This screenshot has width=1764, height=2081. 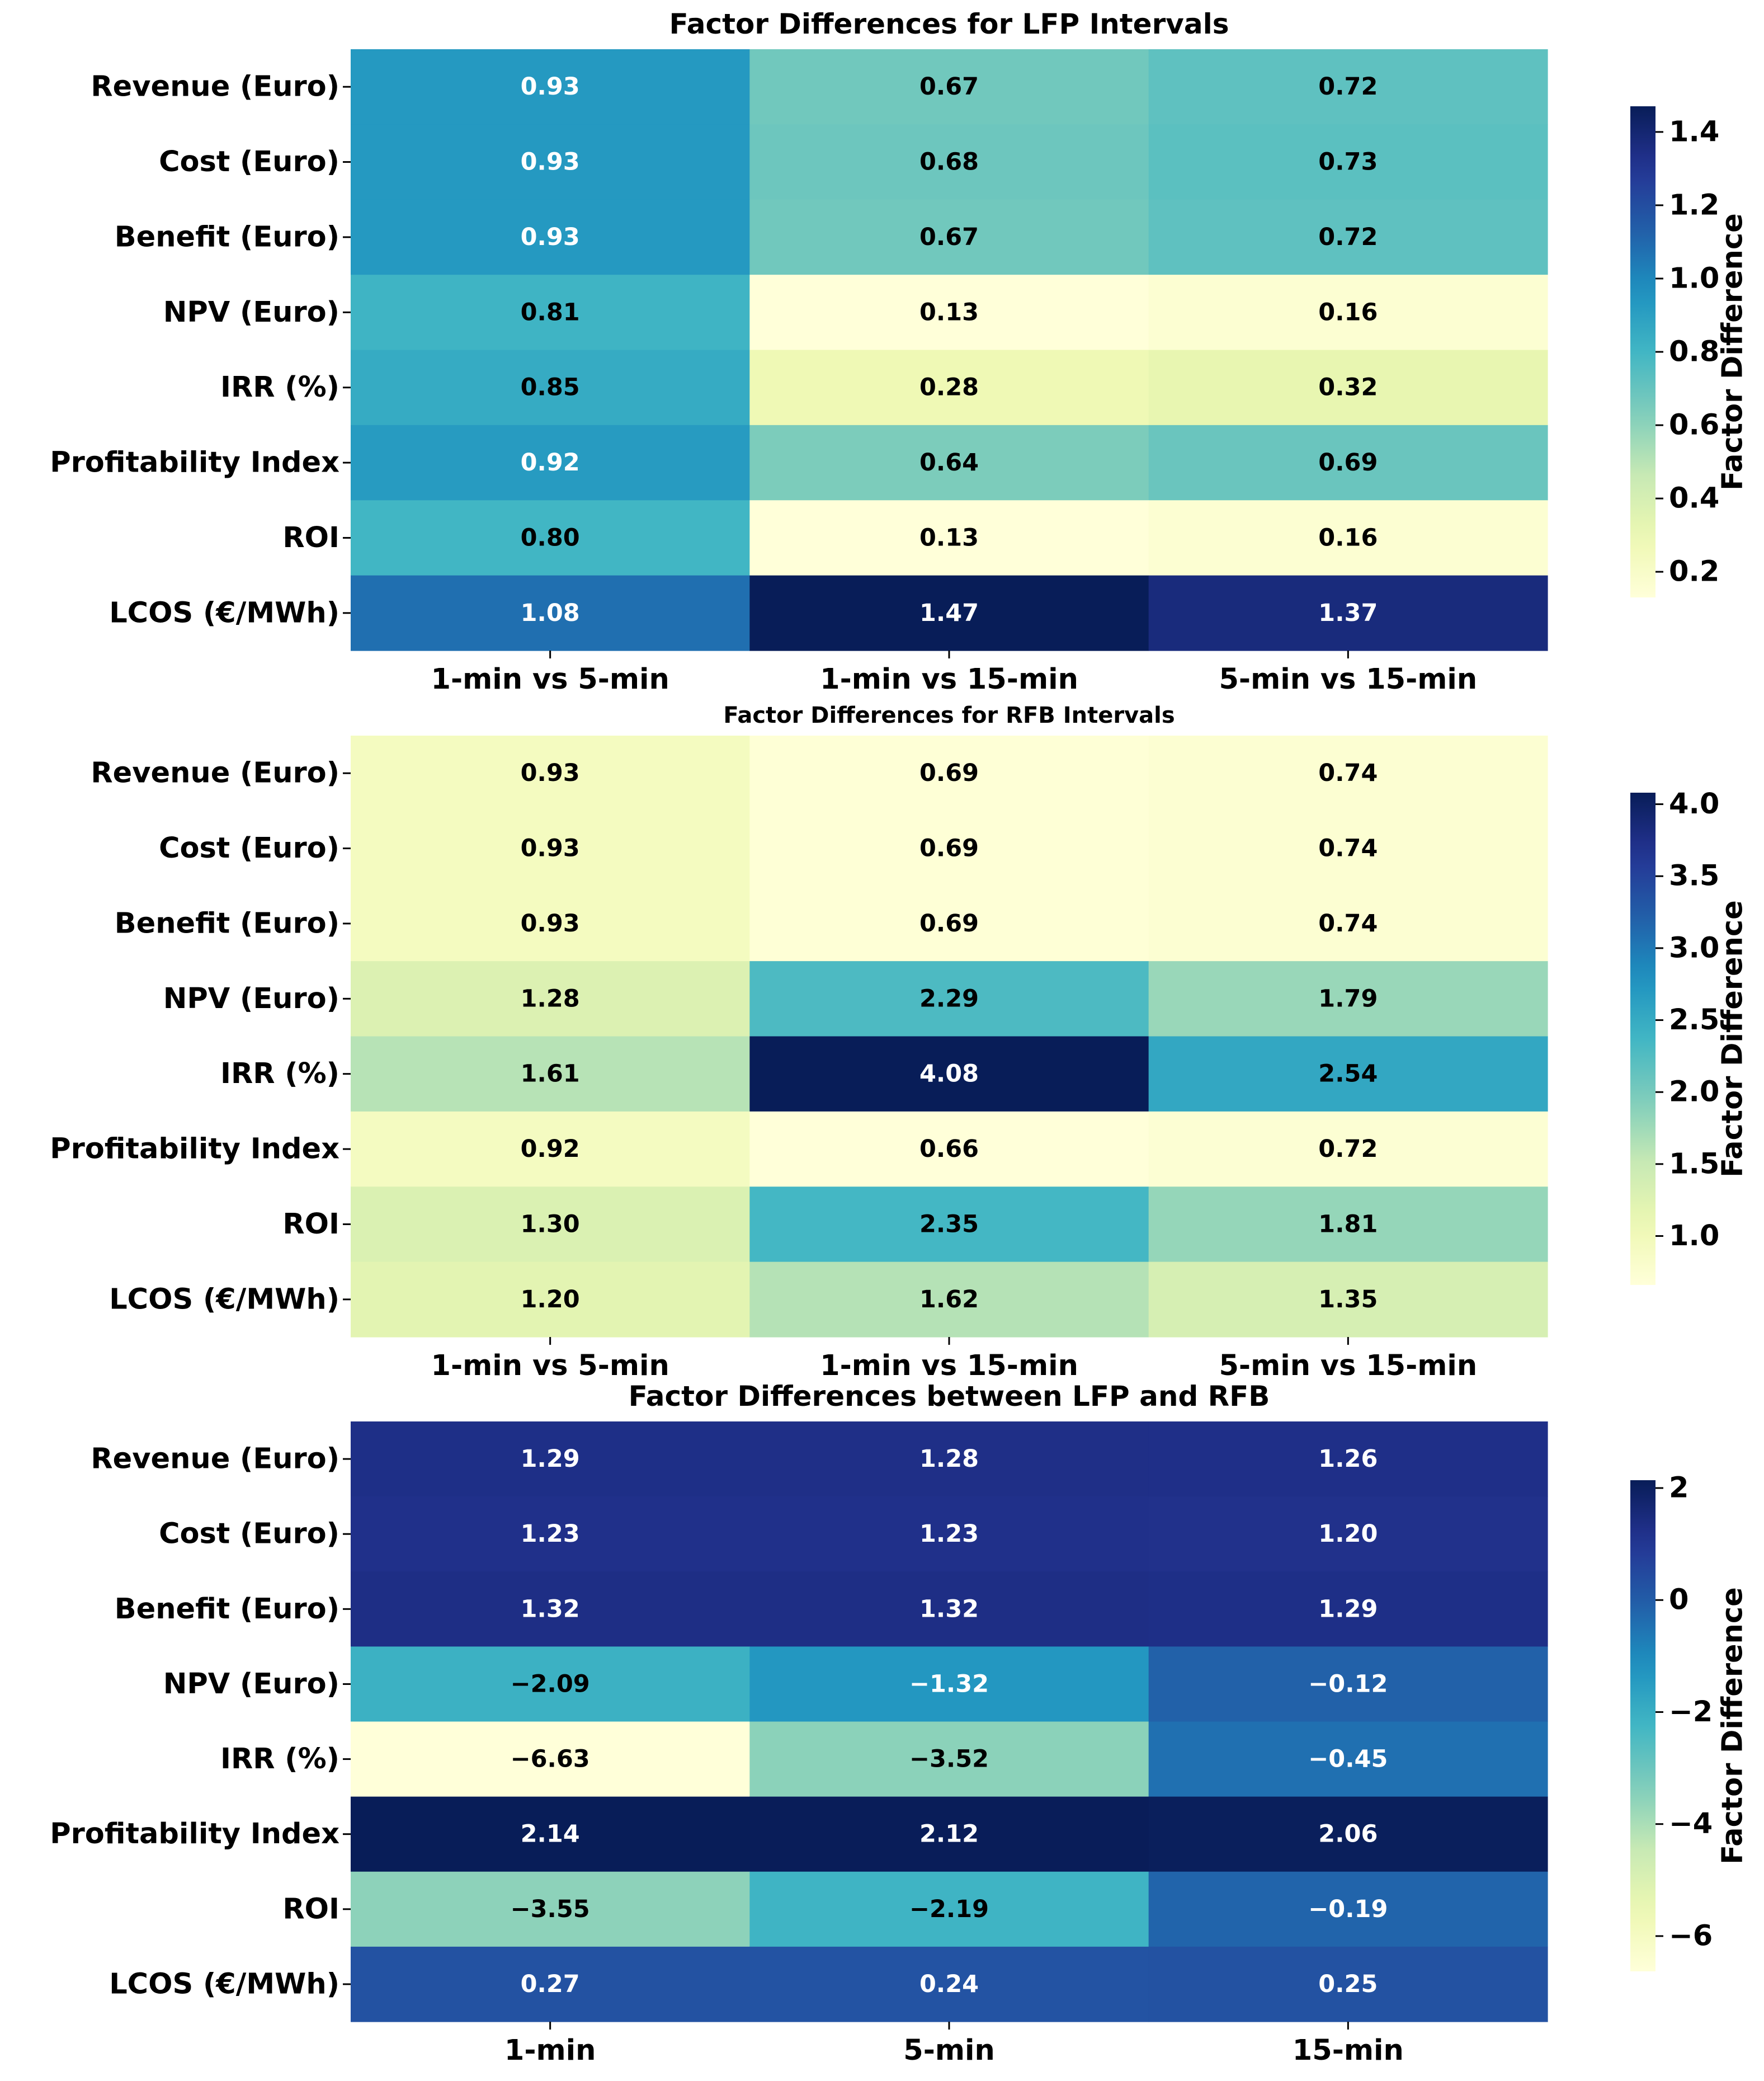 What do you see at coordinates (1679, 1600) in the screenshot?
I see `colorbar-tick-label: 0` at bounding box center [1679, 1600].